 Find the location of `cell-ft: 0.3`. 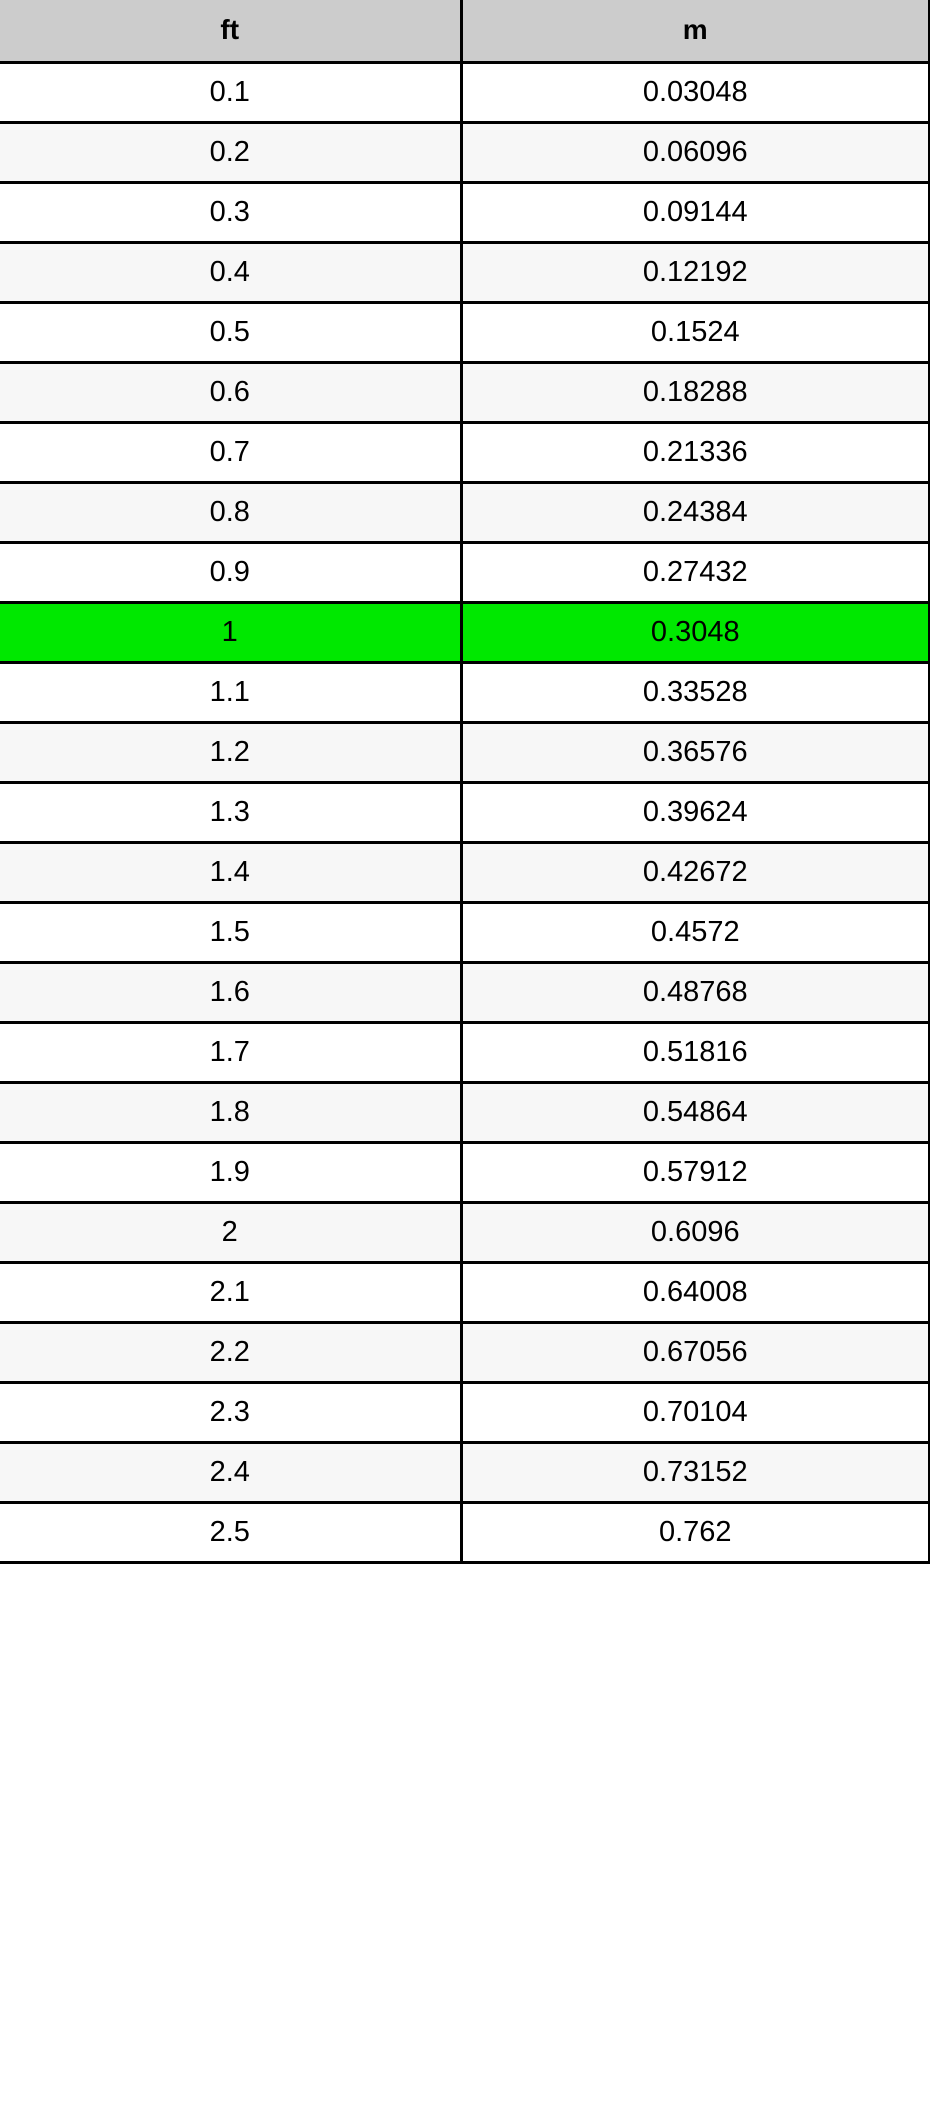

cell-ft: 0.3 is located at coordinates (231, 212).